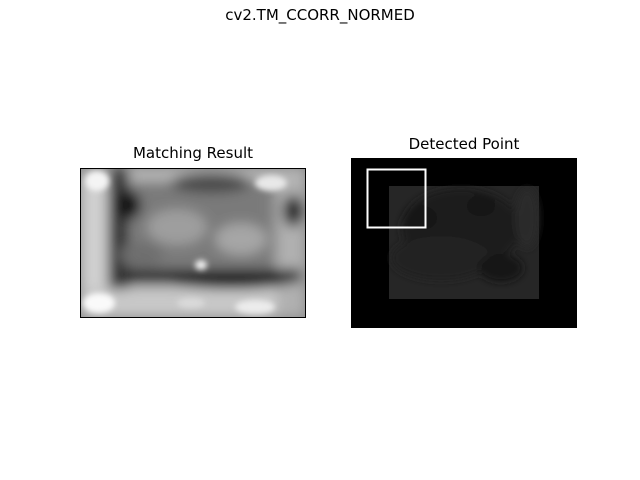  What do you see at coordinates (396, 198) in the screenshot?
I see `detection-box` at bounding box center [396, 198].